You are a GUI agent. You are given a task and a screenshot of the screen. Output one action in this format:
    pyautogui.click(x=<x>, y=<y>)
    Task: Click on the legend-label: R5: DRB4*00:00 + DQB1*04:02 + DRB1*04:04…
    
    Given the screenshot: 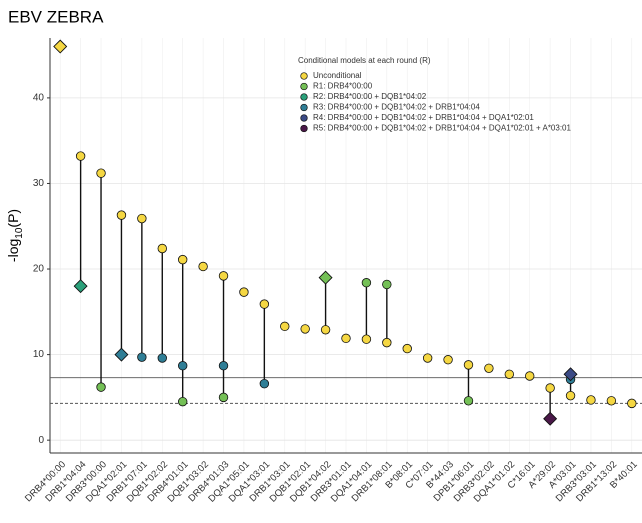 What is the action you would take?
    pyautogui.click(x=442, y=128)
    